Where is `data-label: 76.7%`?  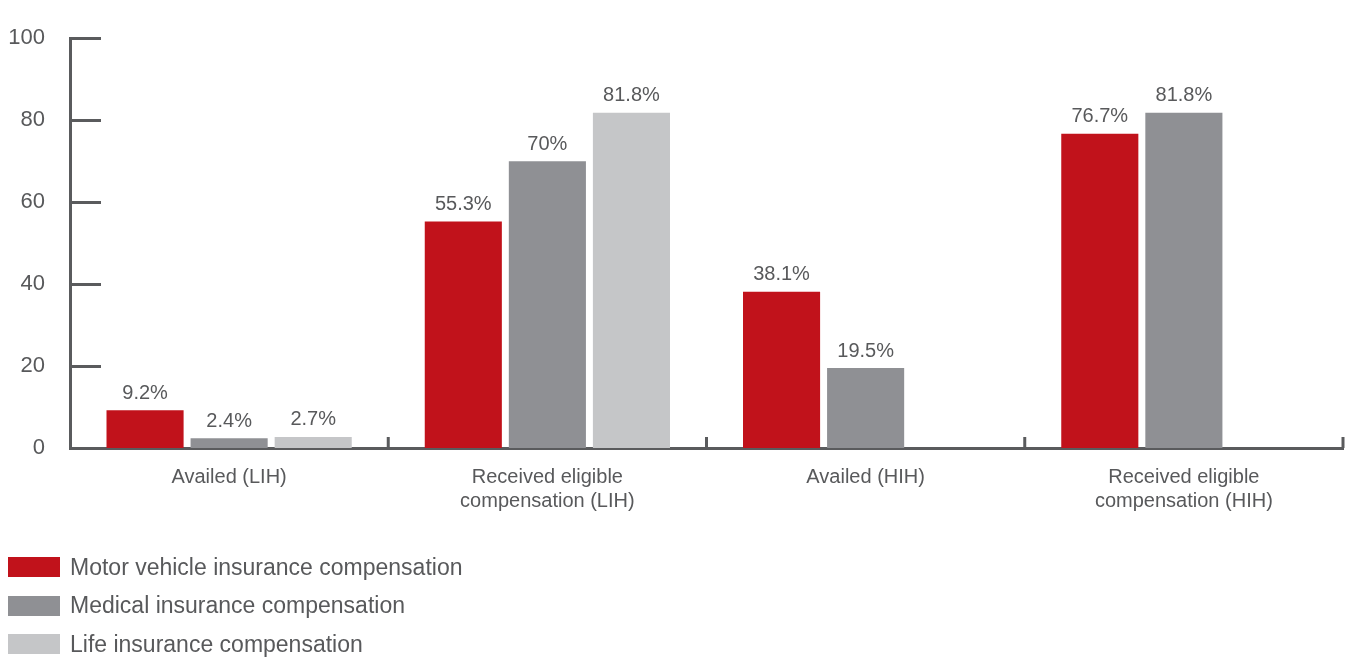 data-label: 76.7% is located at coordinates (1100, 115).